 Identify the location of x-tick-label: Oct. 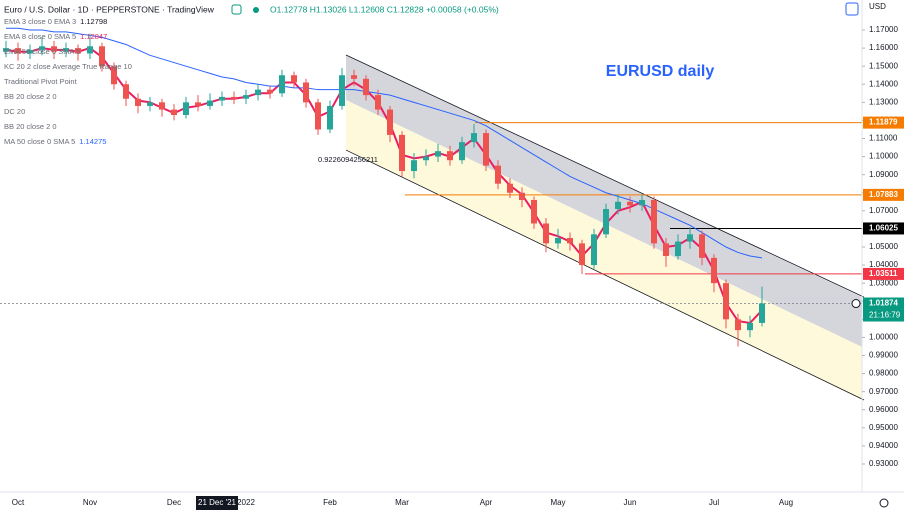
(18, 502).